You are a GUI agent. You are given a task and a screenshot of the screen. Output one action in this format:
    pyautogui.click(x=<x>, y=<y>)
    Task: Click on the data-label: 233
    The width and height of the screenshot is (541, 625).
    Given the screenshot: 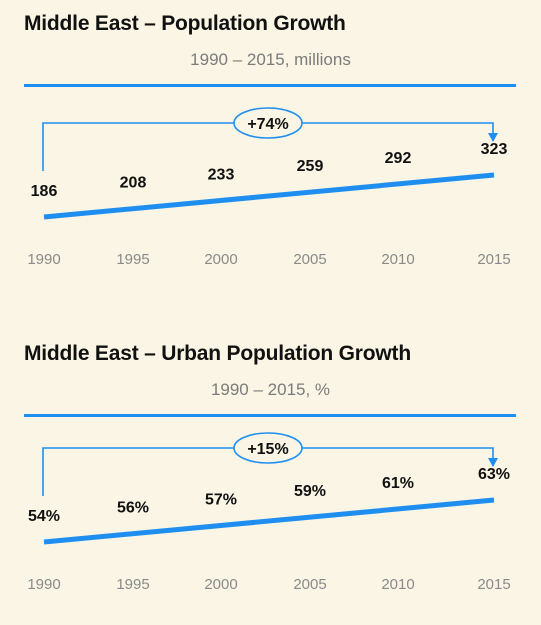 What is the action you would take?
    pyautogui.click(x=221, y=175)
    